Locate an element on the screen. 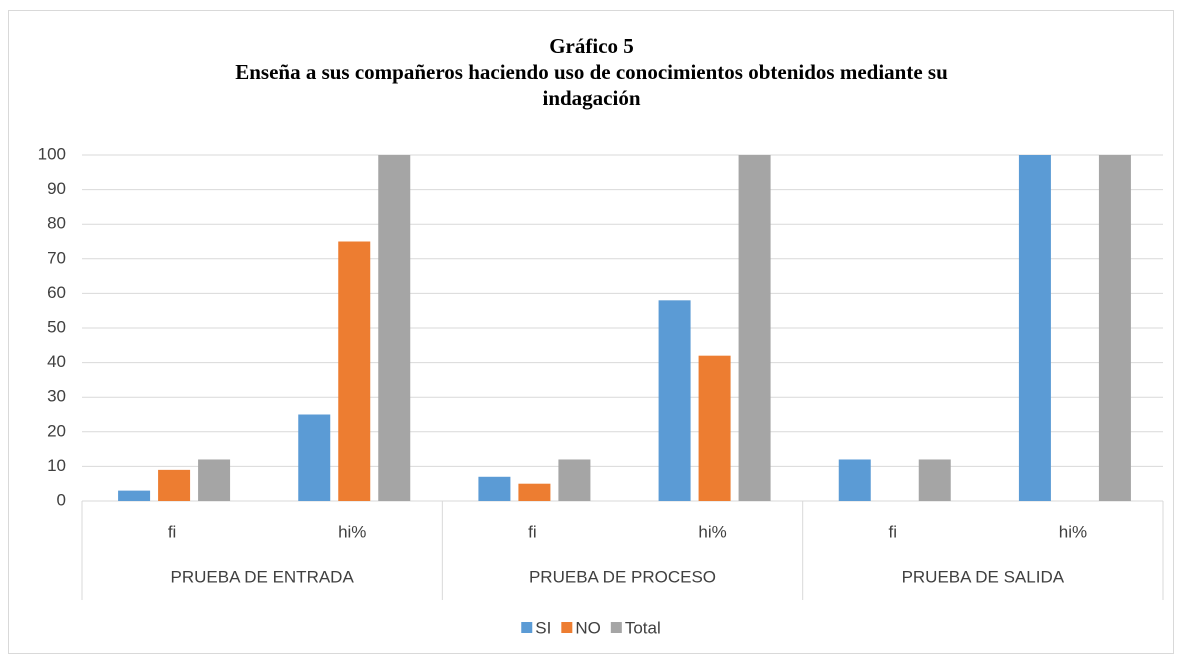 The height and width of the screenshot is (661, 1183). y-tick-label: 10 is located at coordinates (56, 465).